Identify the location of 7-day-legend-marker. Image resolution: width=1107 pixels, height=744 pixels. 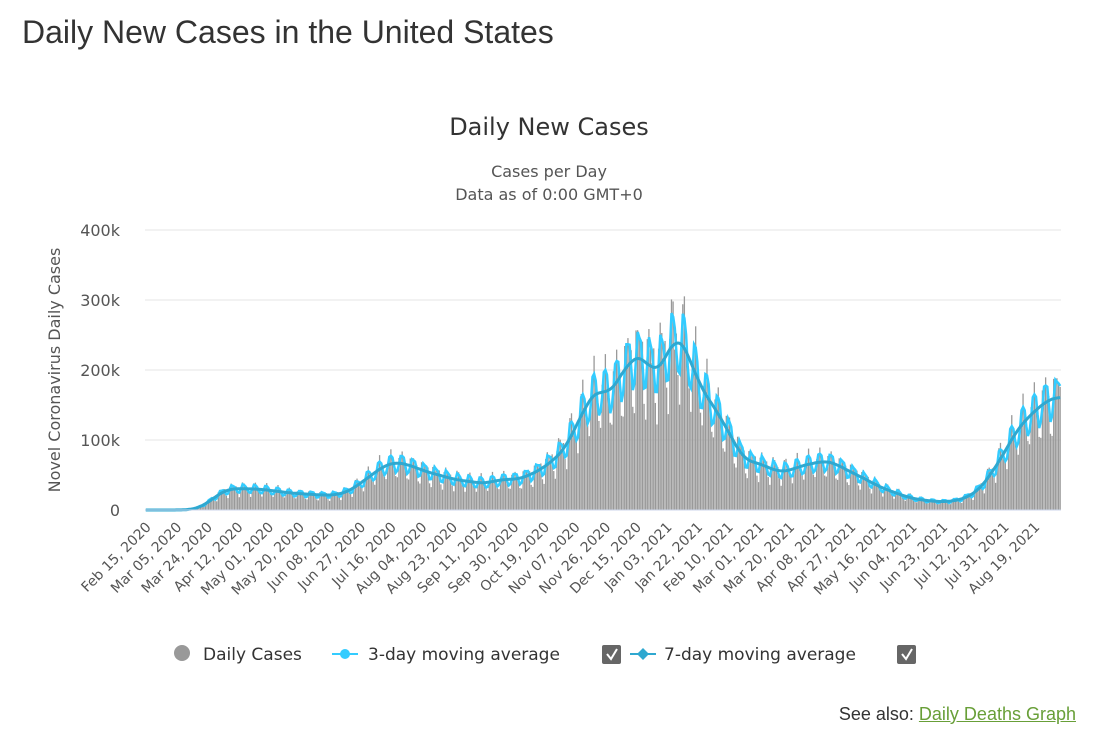
(643, 654).